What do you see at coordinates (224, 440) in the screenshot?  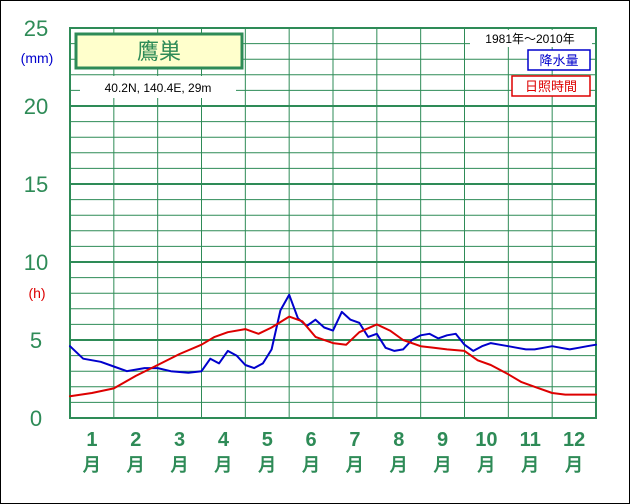 I see `x-tick-label: 4` at bounding box center [224, 440].